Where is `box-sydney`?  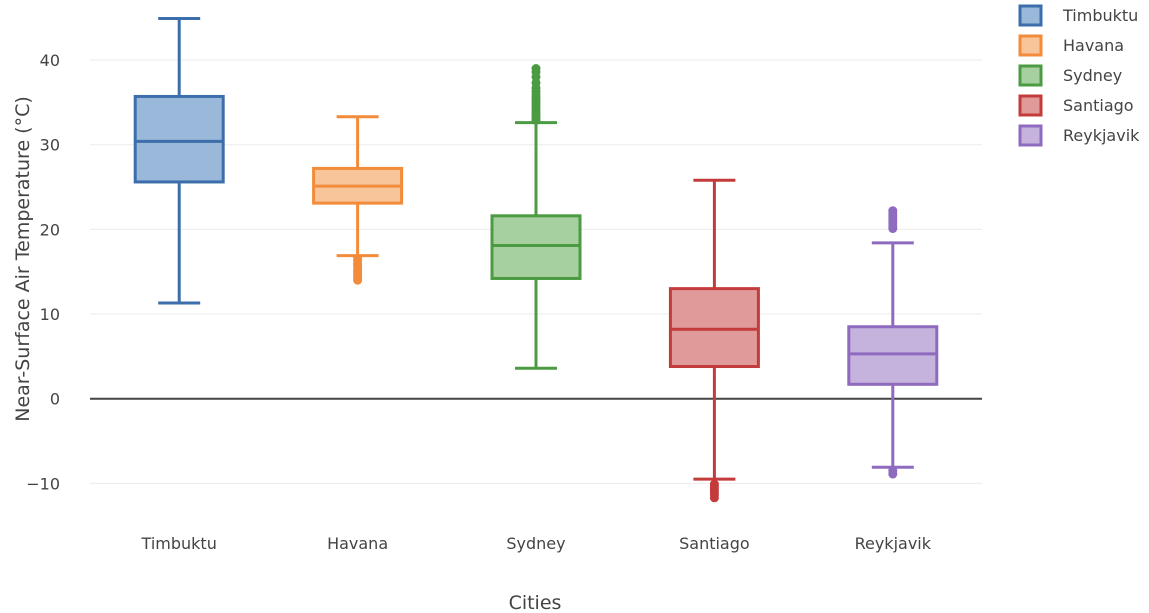 box-sydney is located at coordinates (536, 217).